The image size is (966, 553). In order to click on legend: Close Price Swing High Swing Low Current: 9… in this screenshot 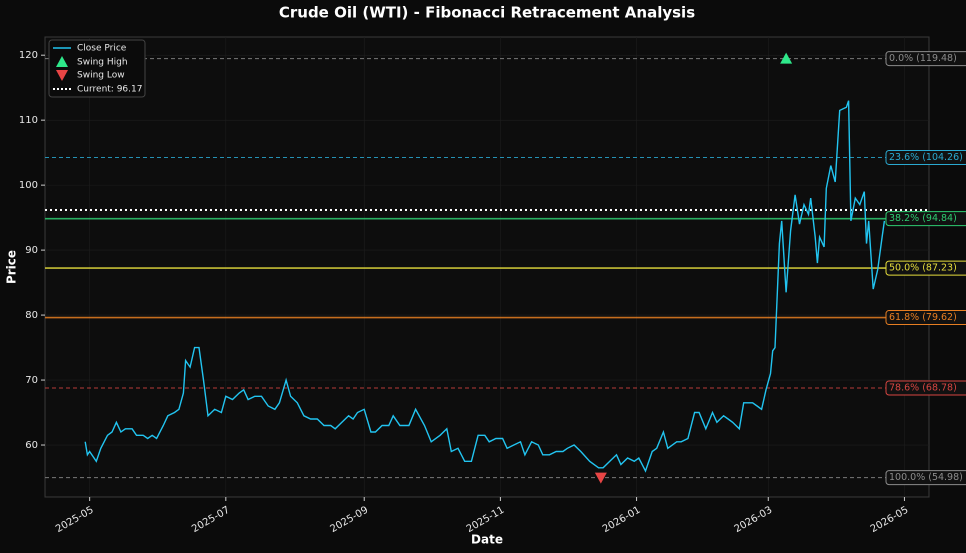, I will do `click(97, 68)`.